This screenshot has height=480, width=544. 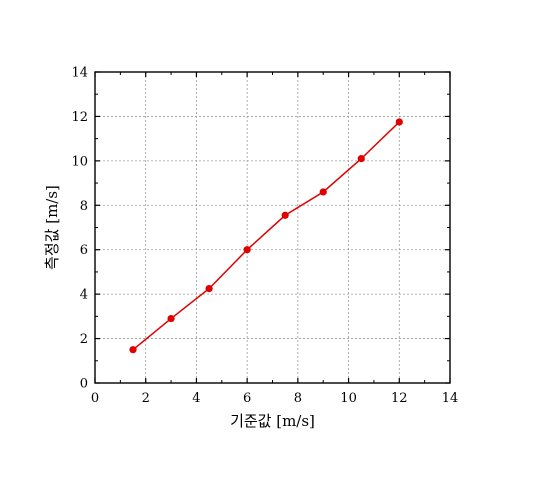 What do you see at coordinates (79, 117) in the screenshot?
I see `y-tick-label: 12` at bounding box center [79, 117].